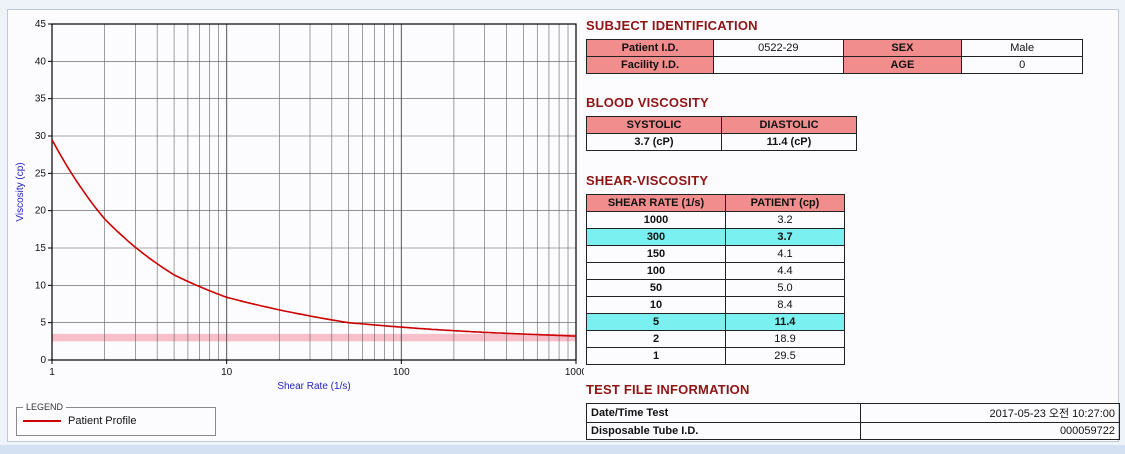  Describe the element at coordinates (42, 421) in the screenshot. I see `legend-line-sample` at that location.